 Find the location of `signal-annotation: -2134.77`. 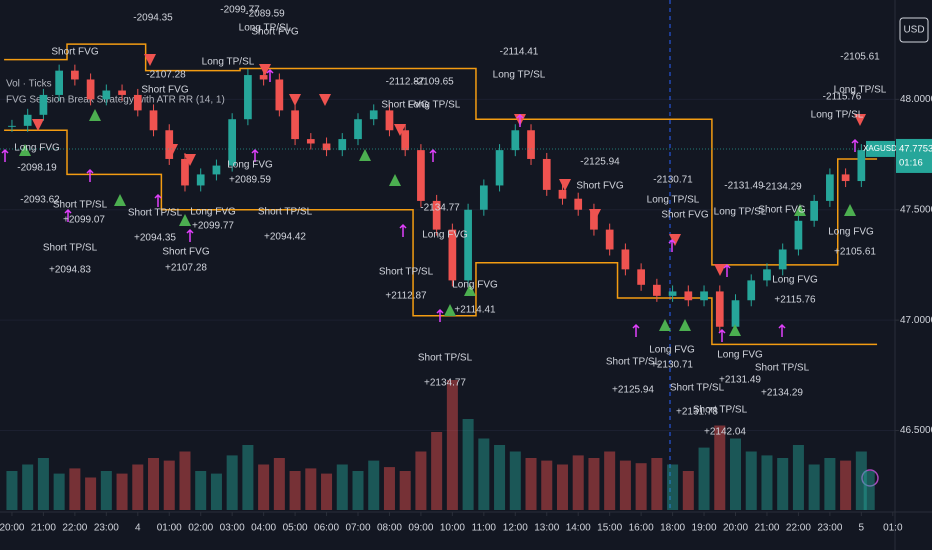

signal-annotation: -2134.77 is located at coordinates (440, 208).